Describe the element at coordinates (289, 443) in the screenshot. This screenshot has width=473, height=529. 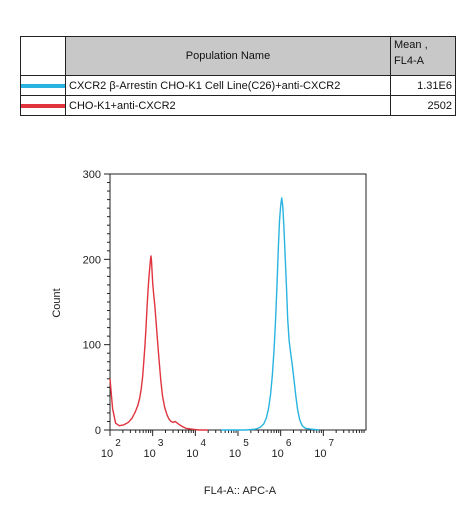
I see `x-tick-label-exponent: 6` at that location.